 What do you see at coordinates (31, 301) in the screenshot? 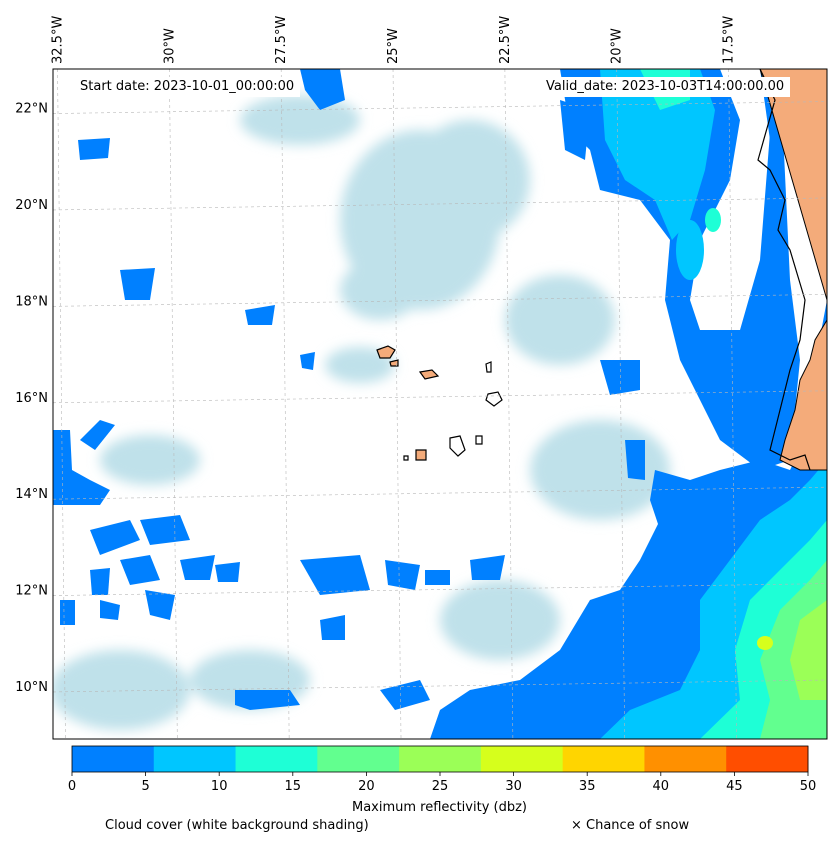
I see `latitude-tick-label: 18°N` at bounding box center [31, 301].